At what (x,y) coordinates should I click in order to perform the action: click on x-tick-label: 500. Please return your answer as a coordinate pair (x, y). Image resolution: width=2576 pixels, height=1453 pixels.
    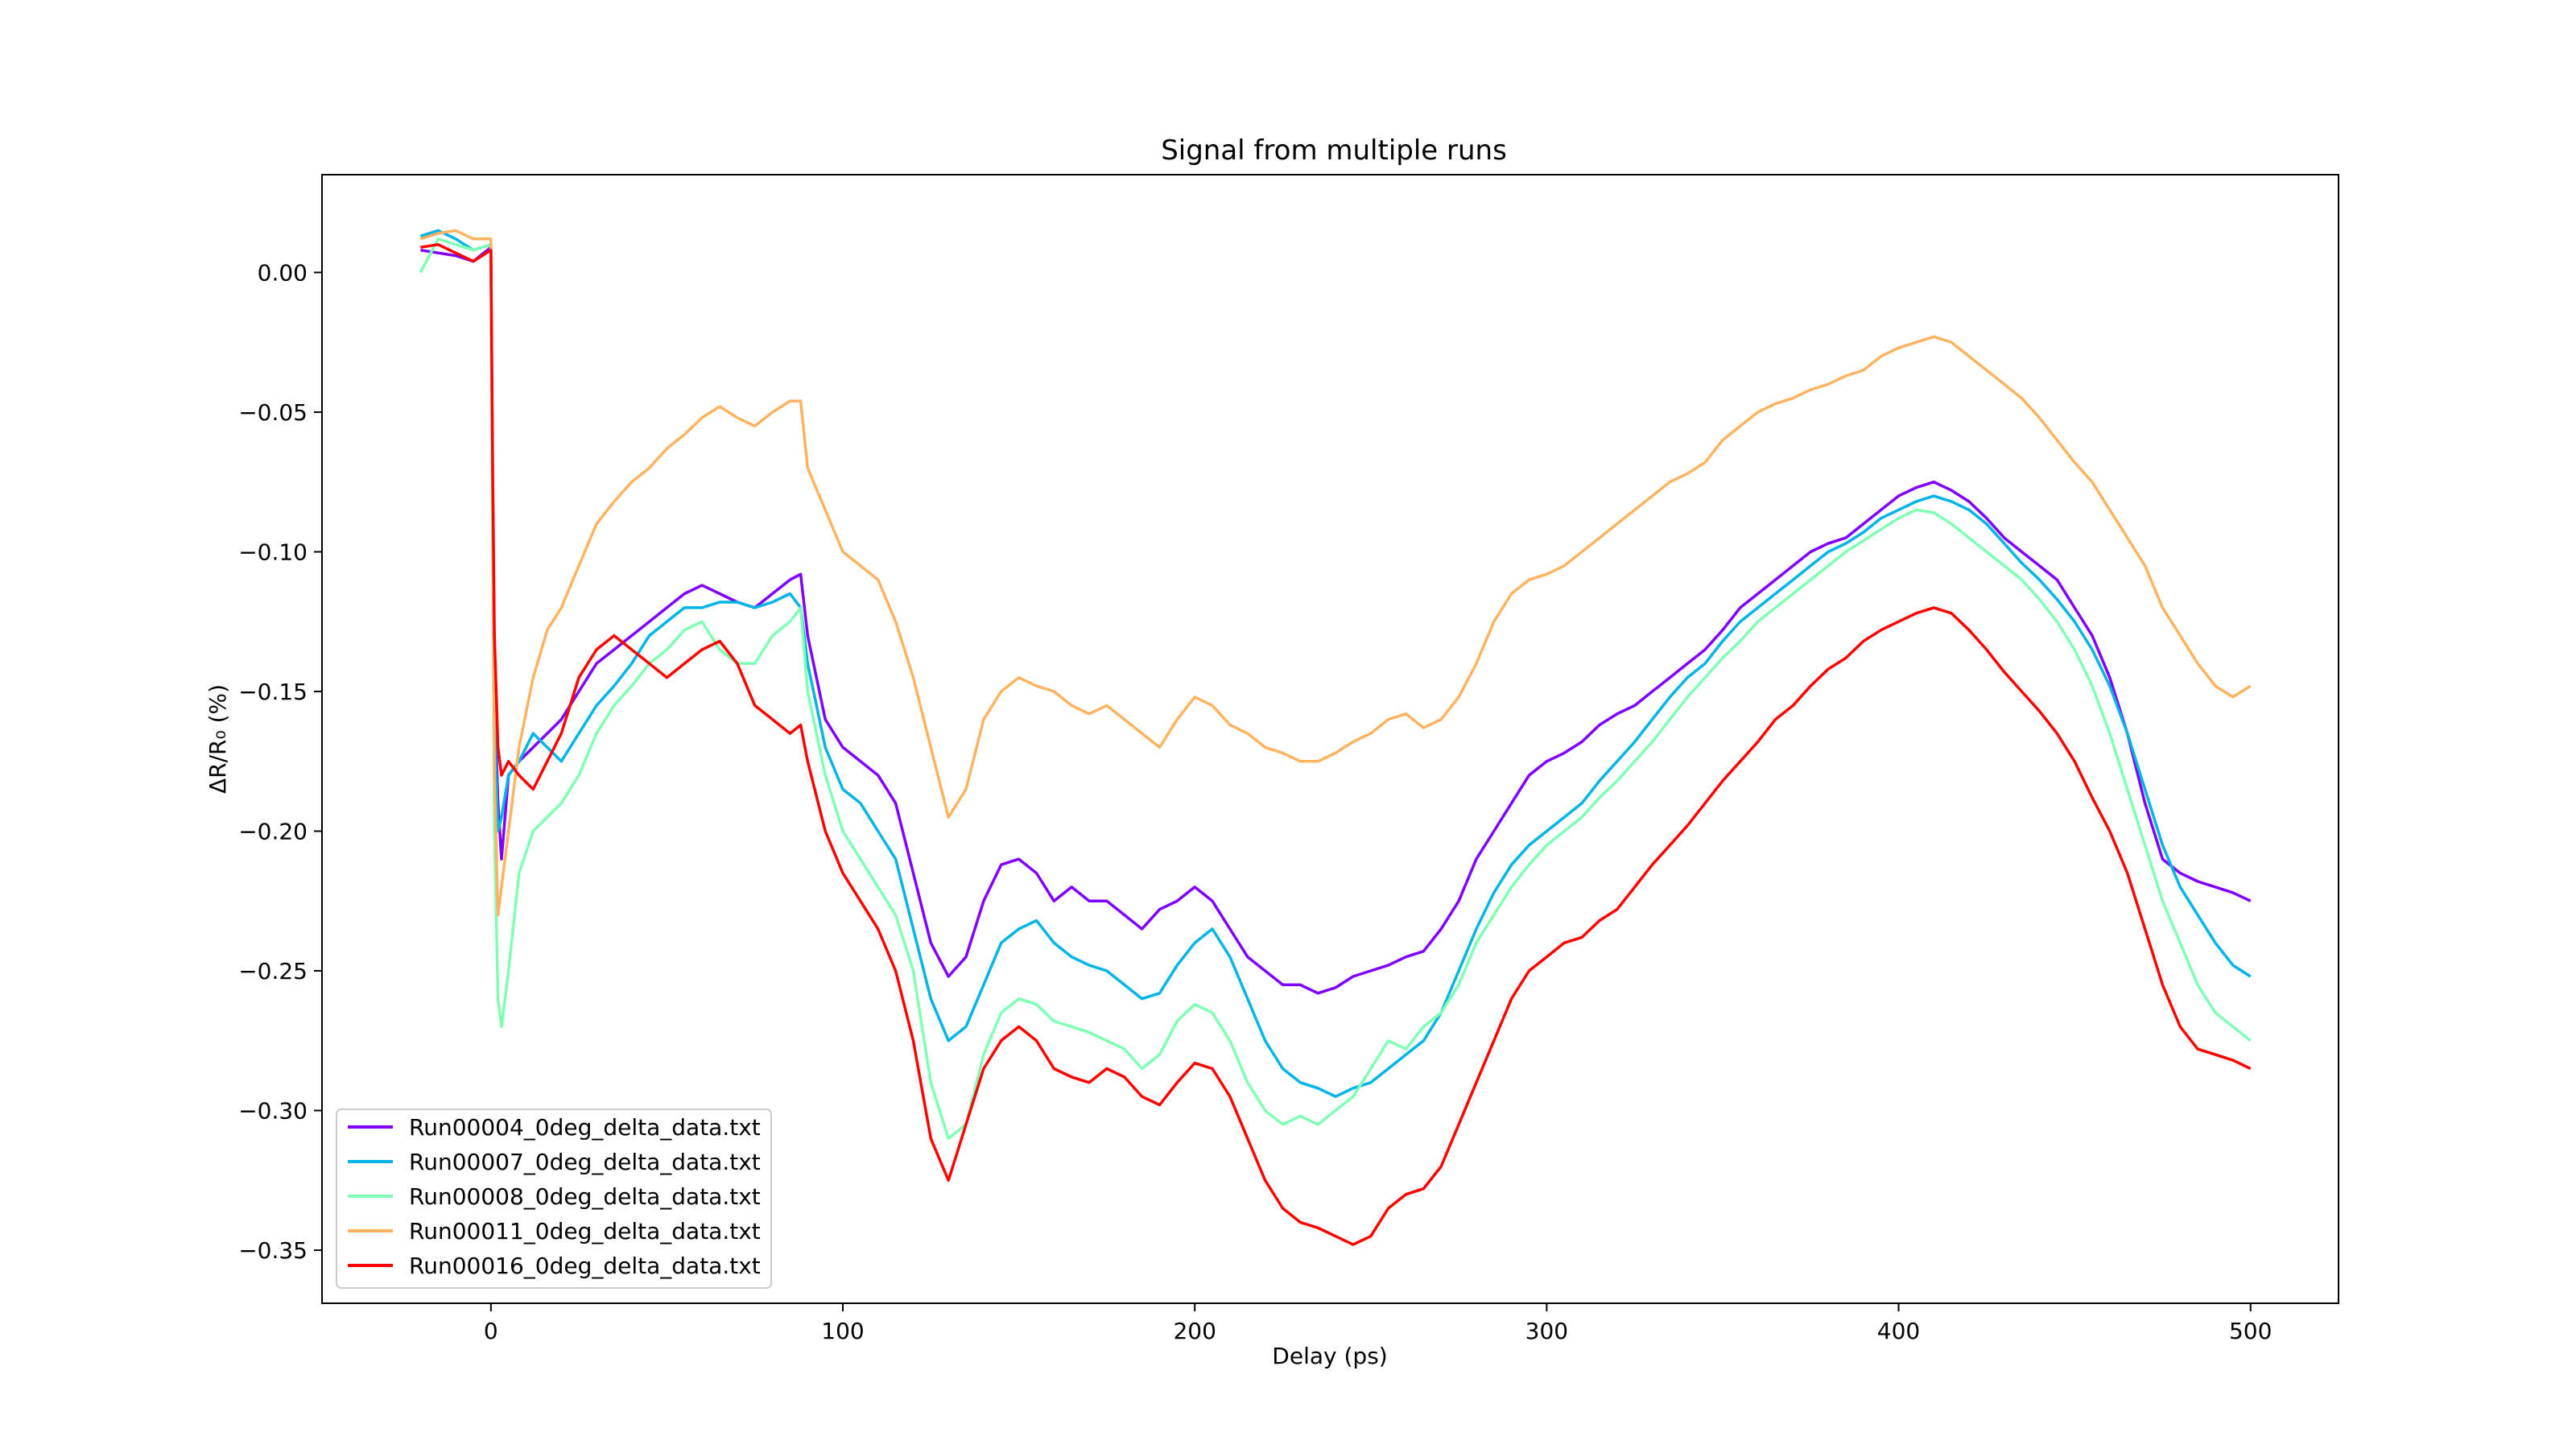
    Looking at the image, I should click on (2250, 1331).